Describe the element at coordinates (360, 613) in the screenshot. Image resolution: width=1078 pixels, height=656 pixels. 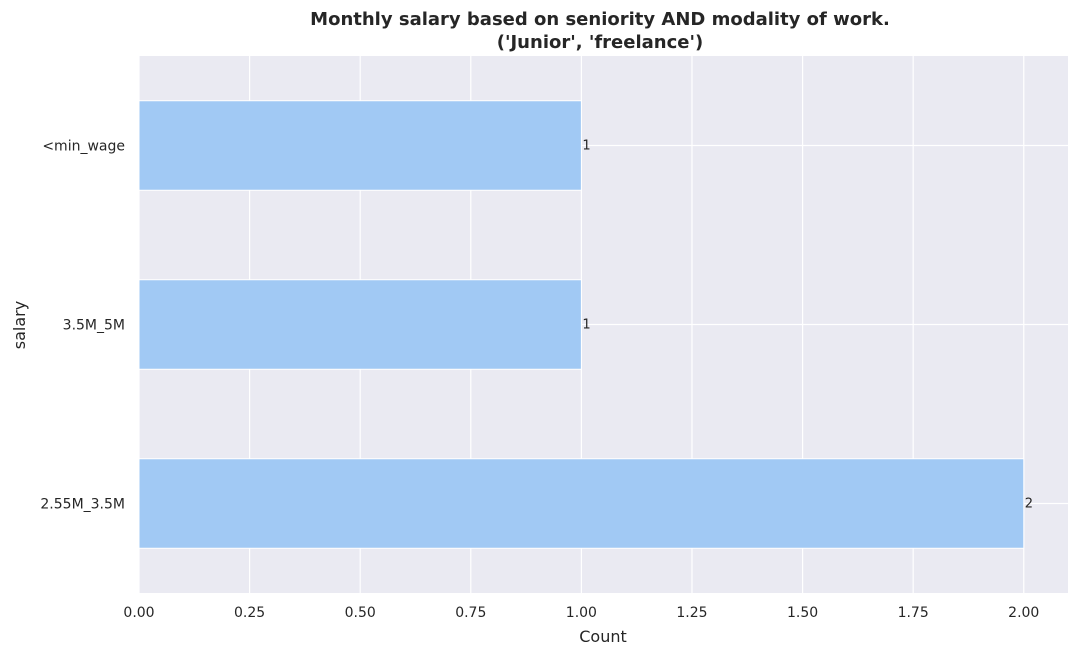
I see `x-tick-label: 0.50` at that location.